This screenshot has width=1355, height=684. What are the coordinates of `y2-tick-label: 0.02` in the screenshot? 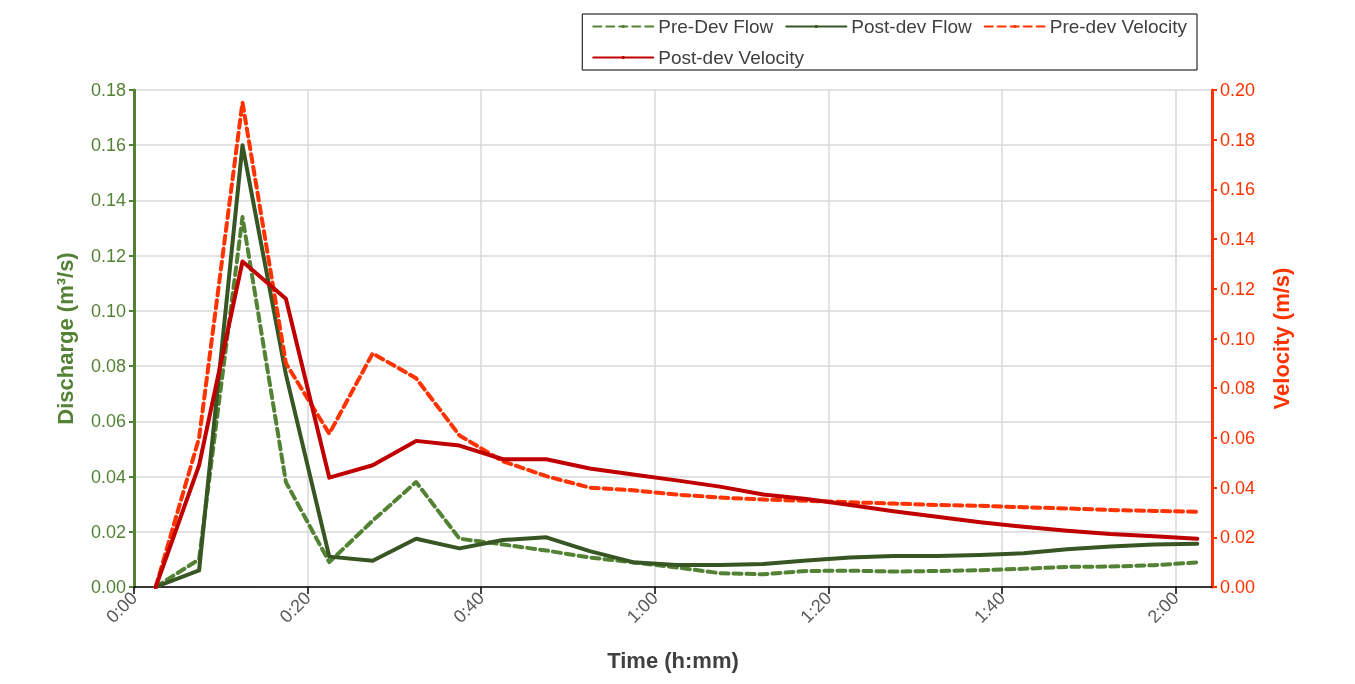 It's located at (1238, 537).